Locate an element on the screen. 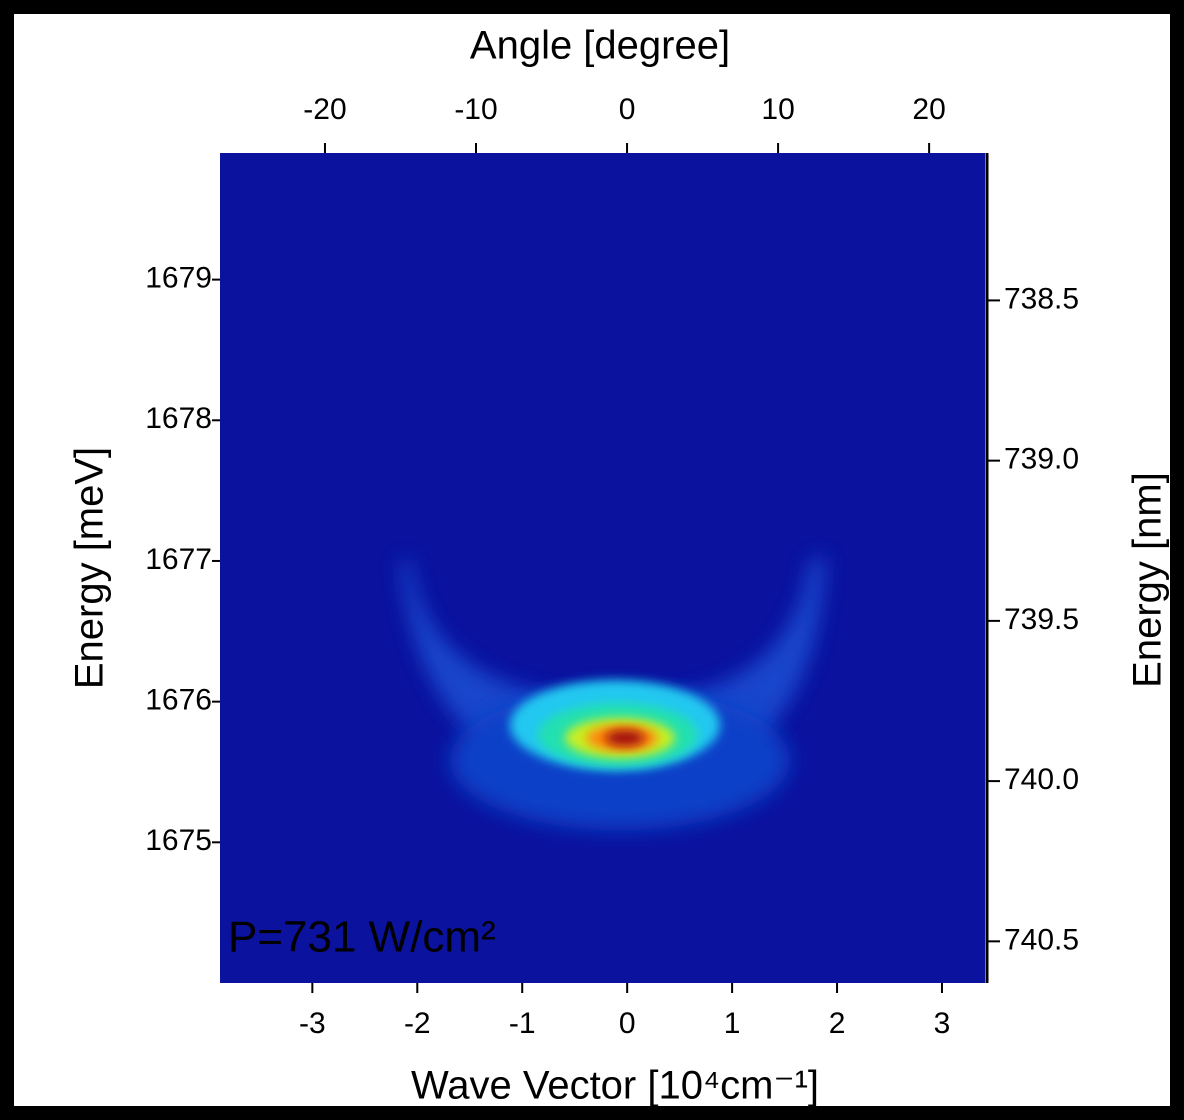  y-tick-label: 1679 is located at coordinates (178, 278).